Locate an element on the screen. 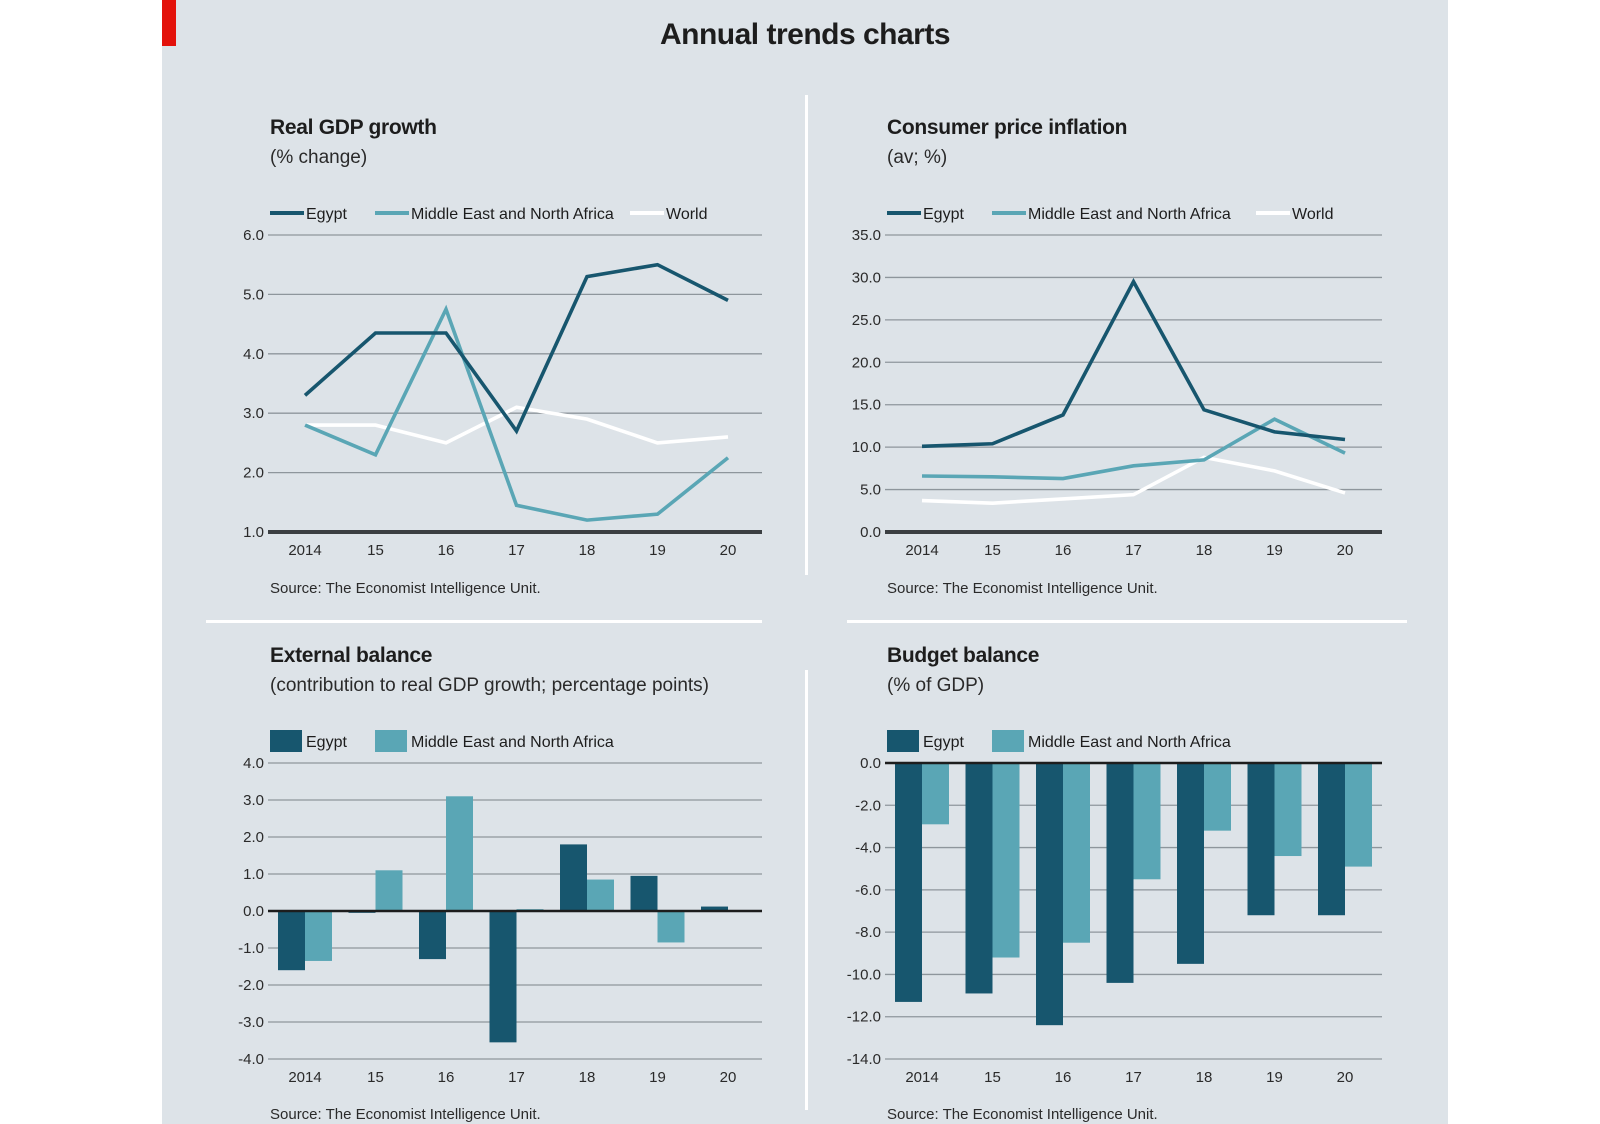  chart-subtitle-inflation: (av; %) is located at coordinates (917, 157).